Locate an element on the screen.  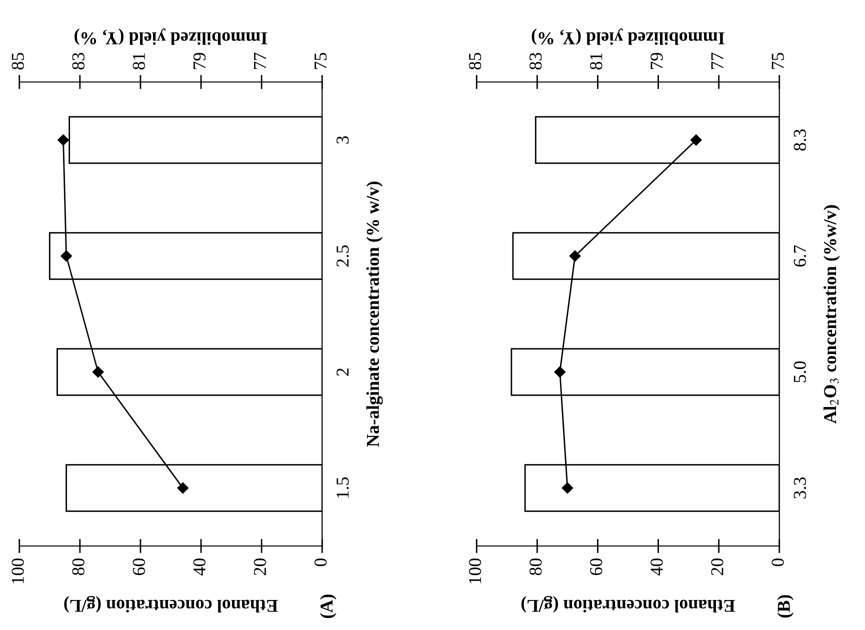
text: (B) is located at coordinates (785, 606).